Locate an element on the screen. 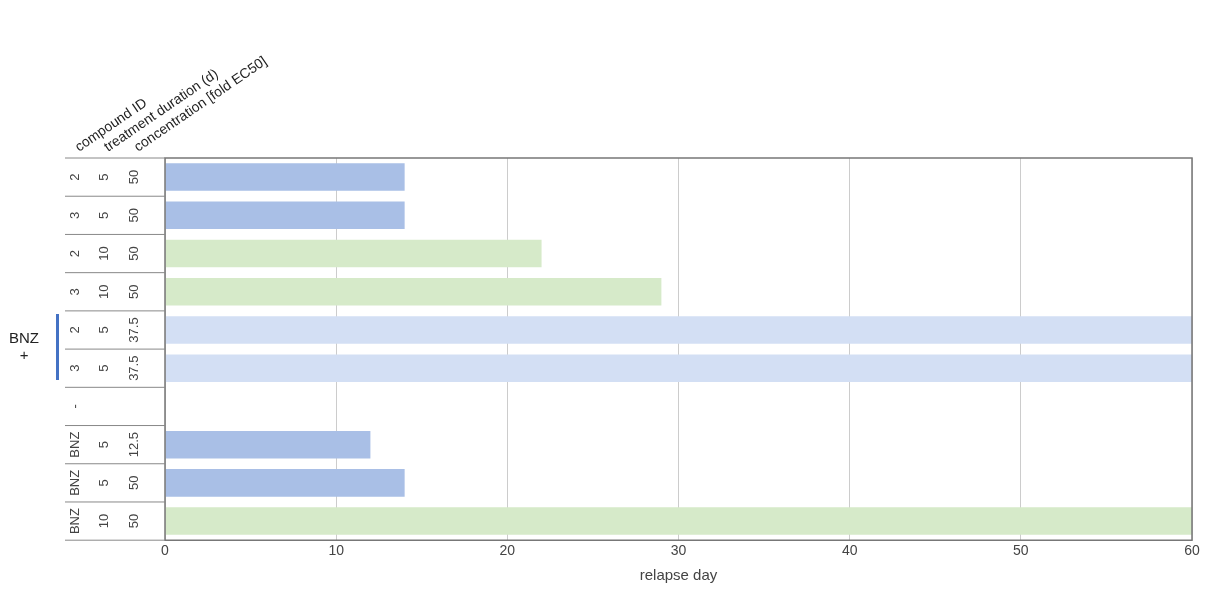 The height and width of the screenshot is (603, 1225). y-tick-label: 3 5 50 is located at coordinates (103, 215).